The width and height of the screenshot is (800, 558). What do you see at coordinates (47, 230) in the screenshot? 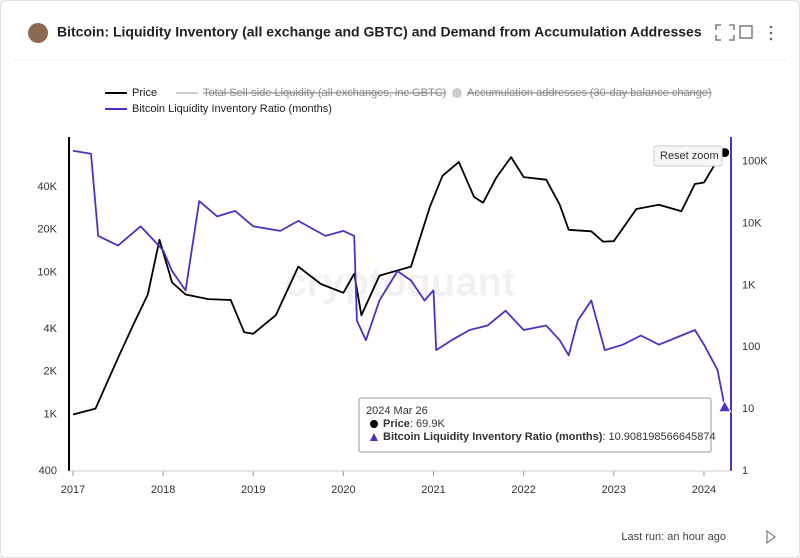
I see `y-tick-label: 20K` at bounding box center [47, 230].